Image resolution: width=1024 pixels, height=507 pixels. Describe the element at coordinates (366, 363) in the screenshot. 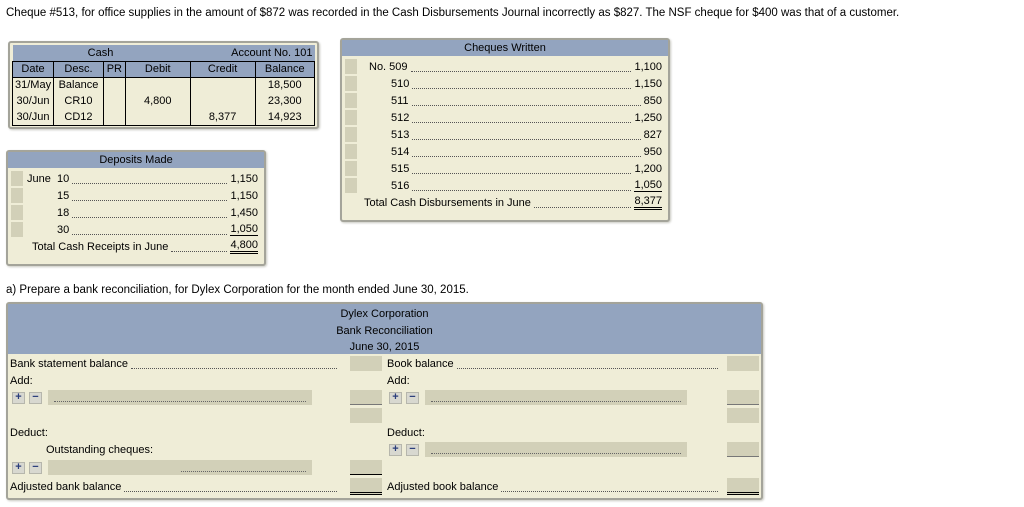

I see `bank-statement-balance-input` at that location.